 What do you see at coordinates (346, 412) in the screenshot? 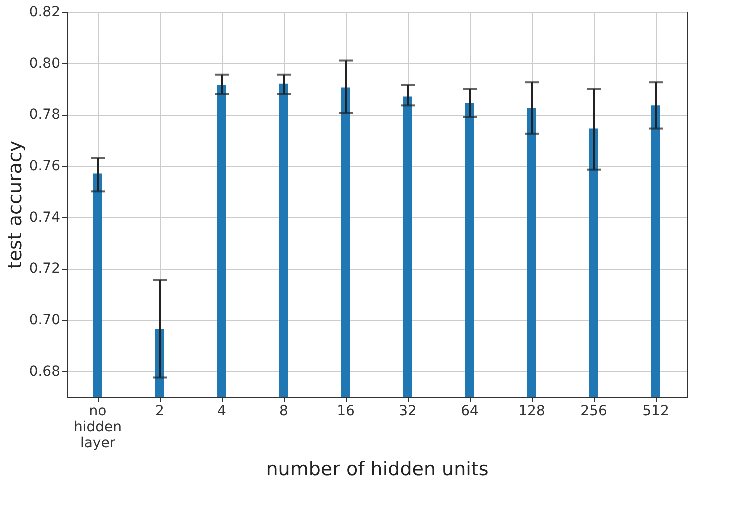
I see `x-tick-label: 16` at bounding box center [346, 412].